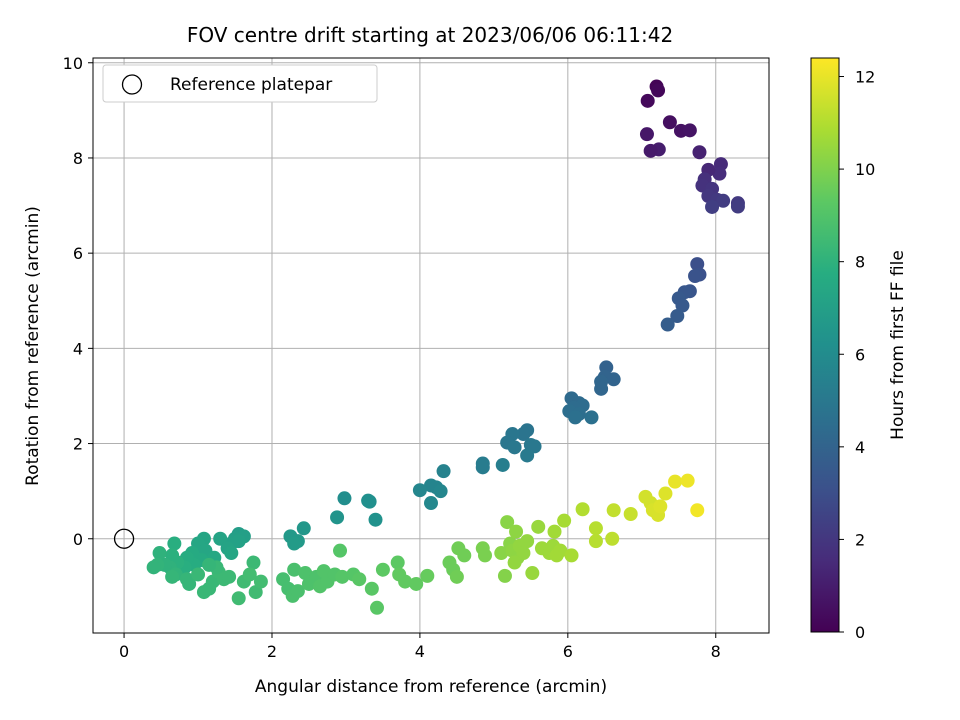  I want to click on x-tick-label: 2, so click(272, 651).